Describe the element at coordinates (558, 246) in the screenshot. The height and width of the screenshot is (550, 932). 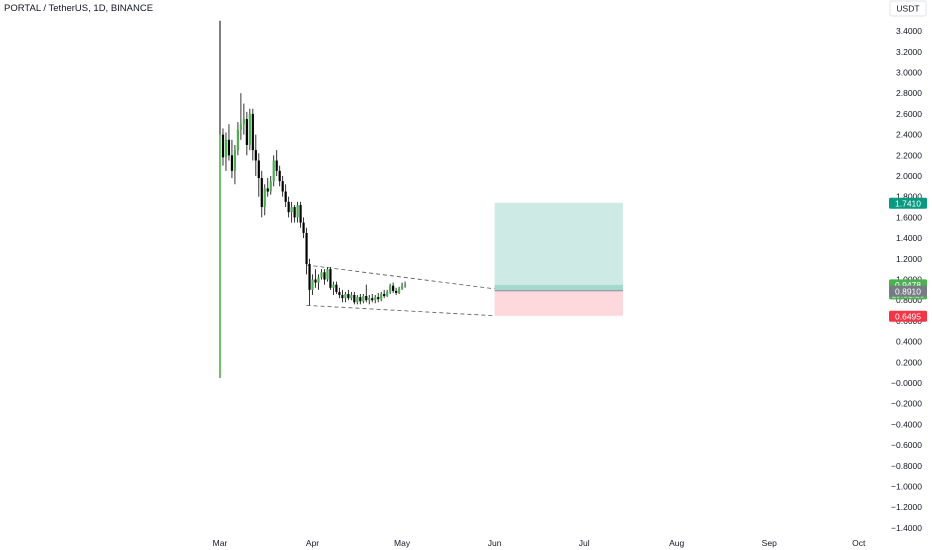
I see `target-zone` at that location.